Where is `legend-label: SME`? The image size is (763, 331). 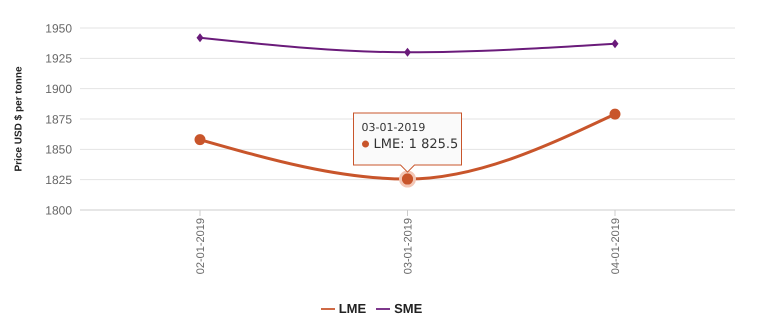
legend-label: SME is located at coordinates (408, 308).